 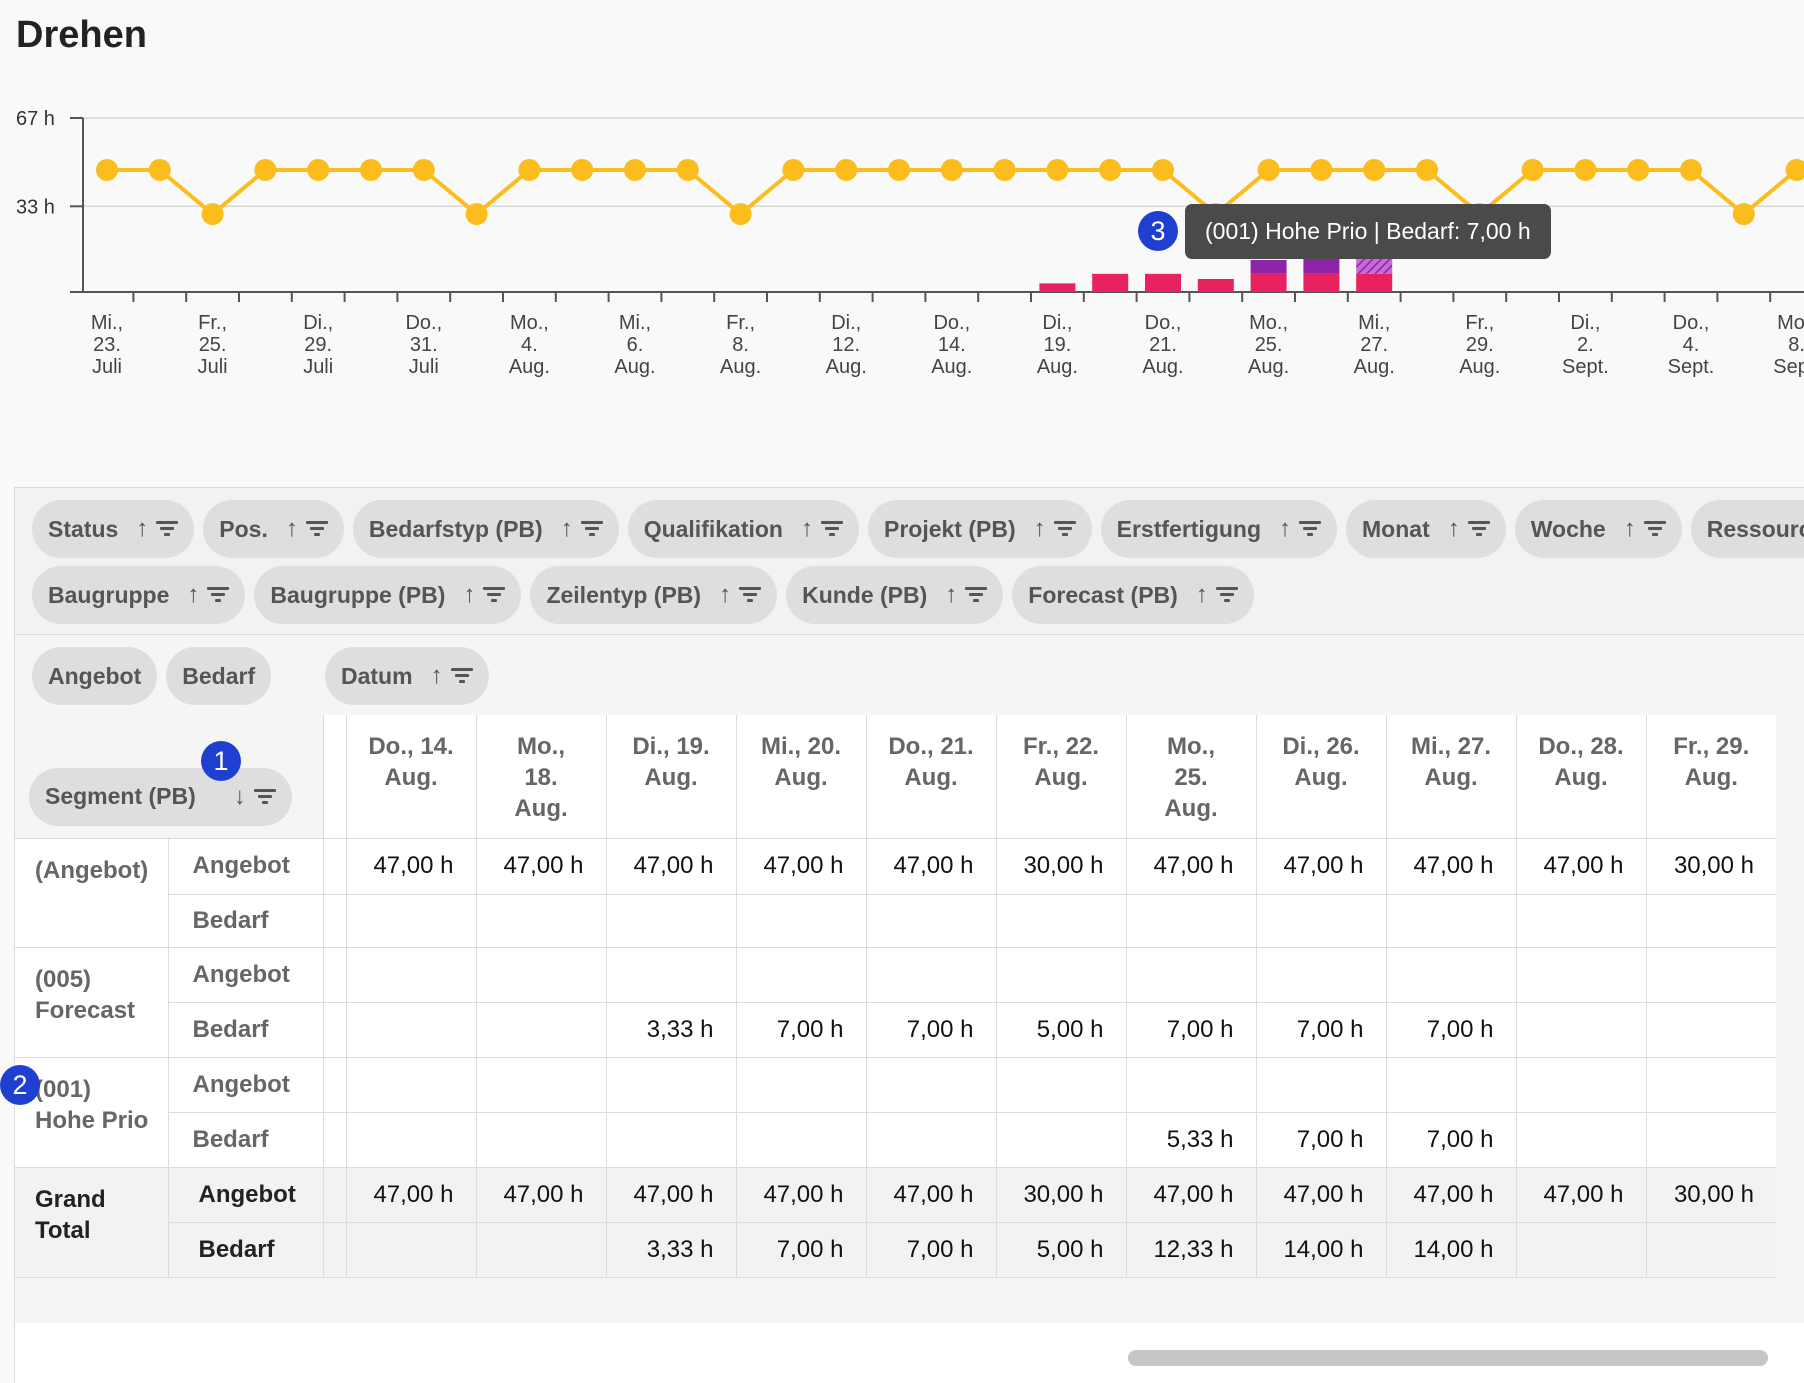 What do you see at coordinates (979, 529) in the screenshot?
I see `field-pill-projekt-pb: Projekt (PB) ↑` at bounding box center [979, 529].